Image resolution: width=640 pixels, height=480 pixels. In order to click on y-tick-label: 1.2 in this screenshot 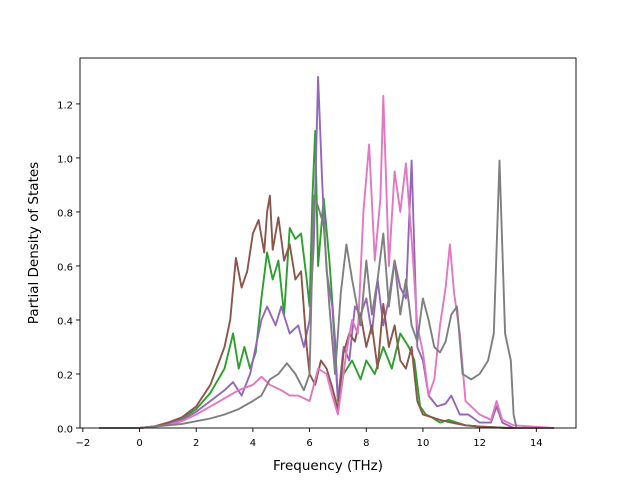, I will do `click(65, 105)`.